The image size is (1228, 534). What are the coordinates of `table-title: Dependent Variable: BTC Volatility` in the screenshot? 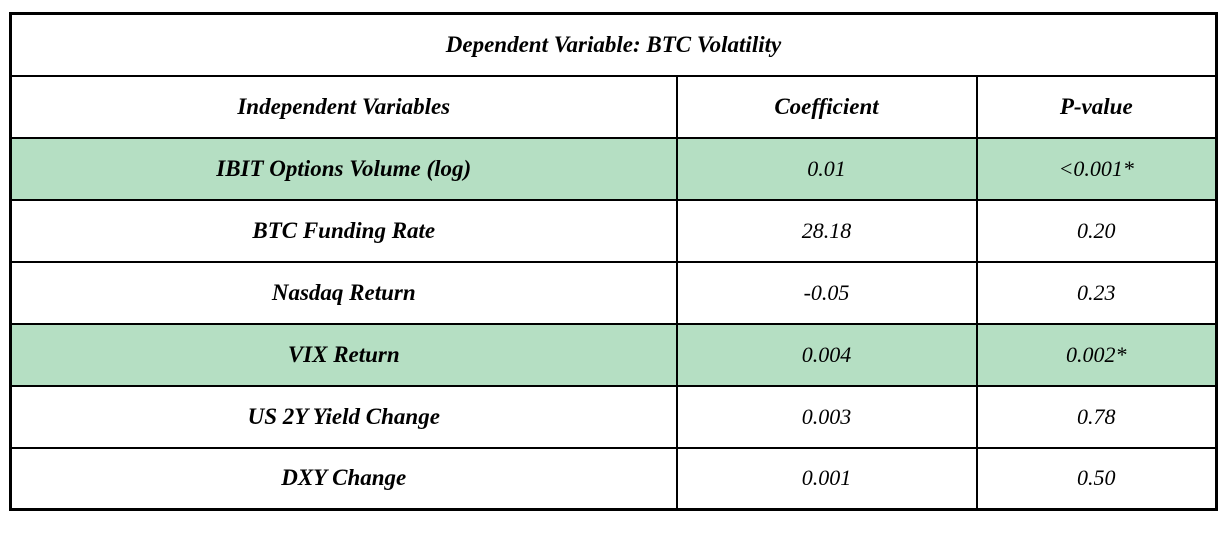 It's located at (613, 44).